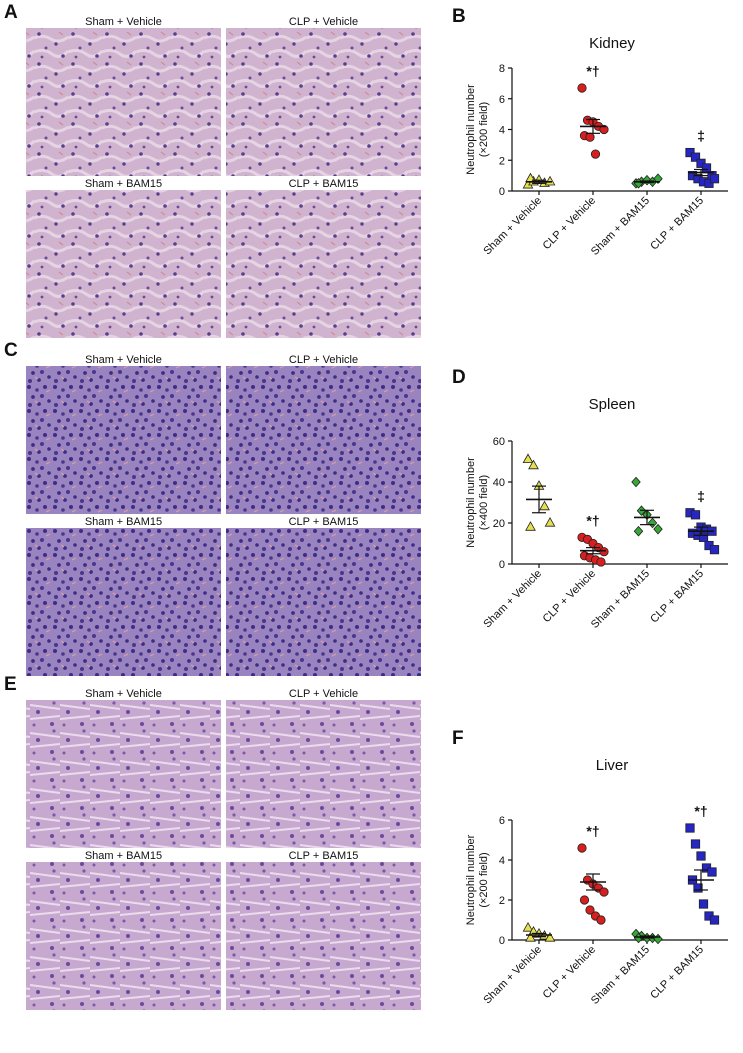 The width and height of the screenshot is (743, 1053). Describe the element at coordinates (484, 129) in the screenshot. I see `y-axis-label: (×200 field)` at that location.